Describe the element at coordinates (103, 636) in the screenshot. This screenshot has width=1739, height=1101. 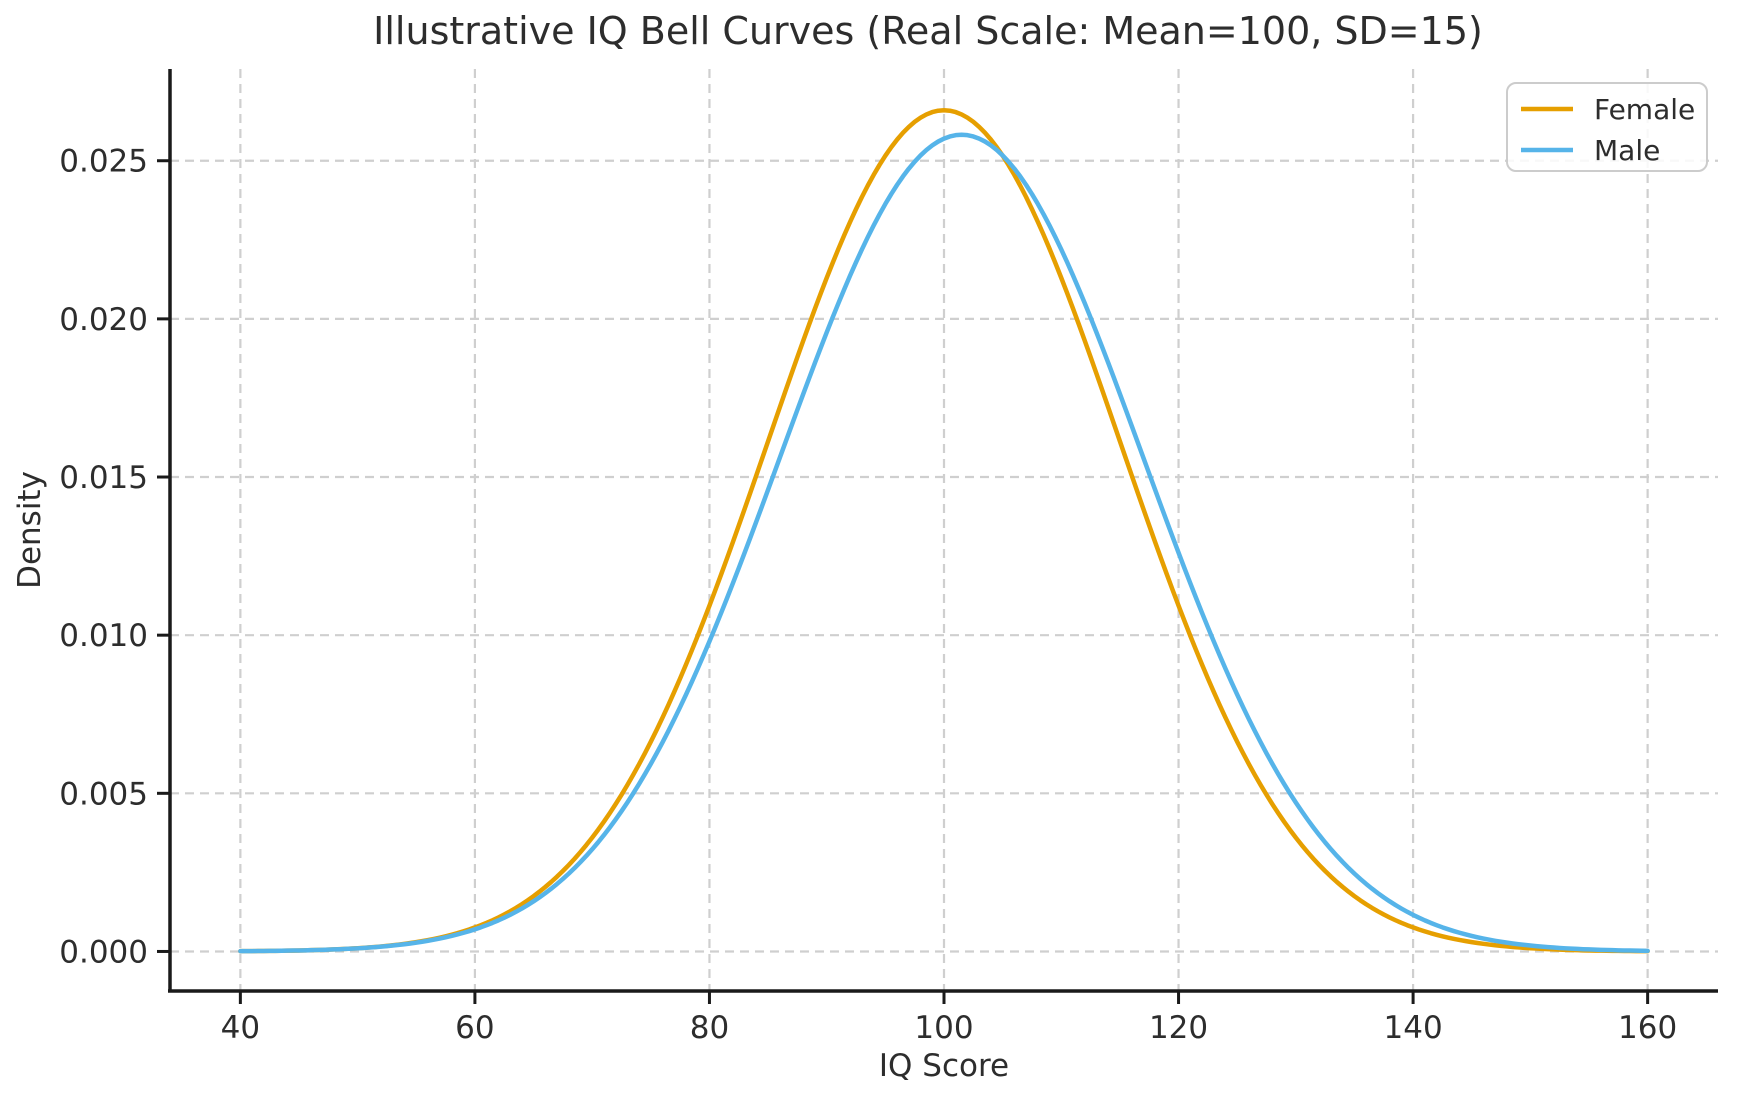
I see `y-tick-label: 0.010` at that location.